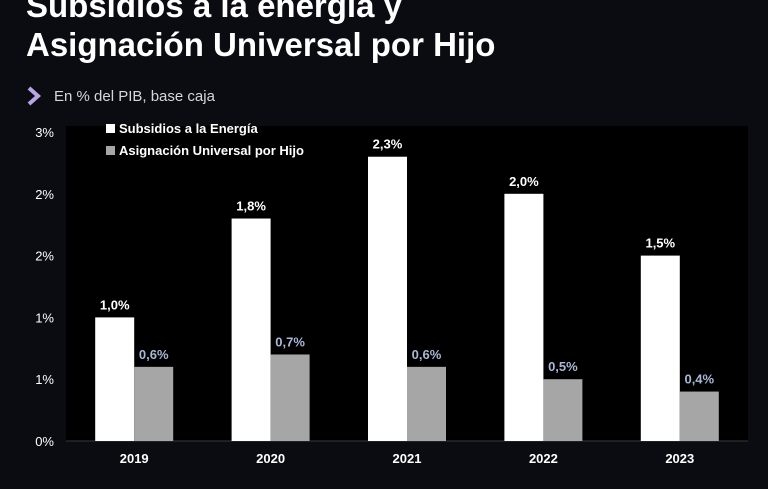  Describe the element at coordinates (34, 96) in the screenshot. I see `chevron-right-icon` at that location.